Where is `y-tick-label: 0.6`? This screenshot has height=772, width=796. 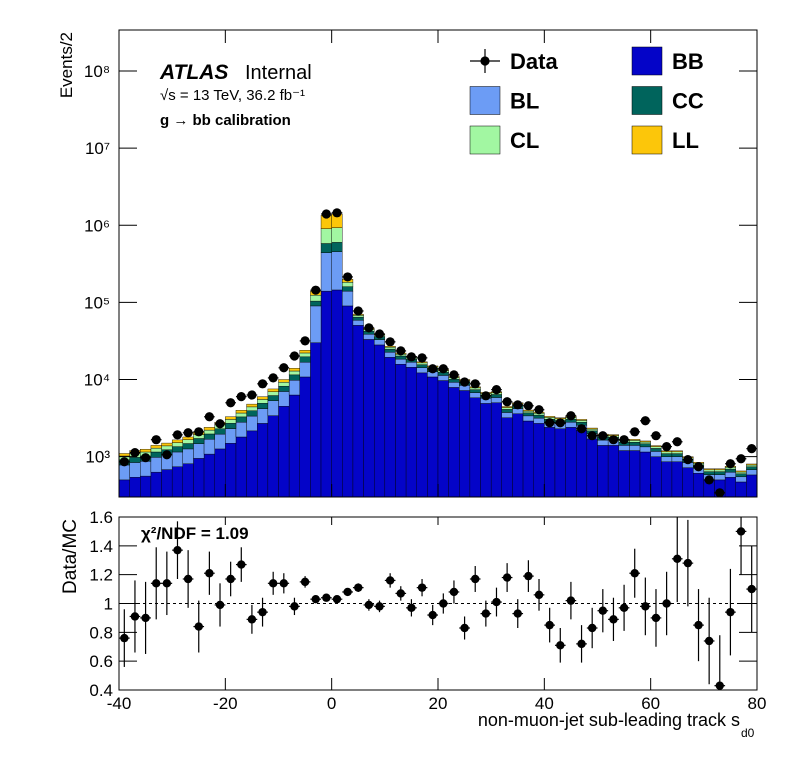
y-tick-label: 0.6 is located at coordinates (101, 661).